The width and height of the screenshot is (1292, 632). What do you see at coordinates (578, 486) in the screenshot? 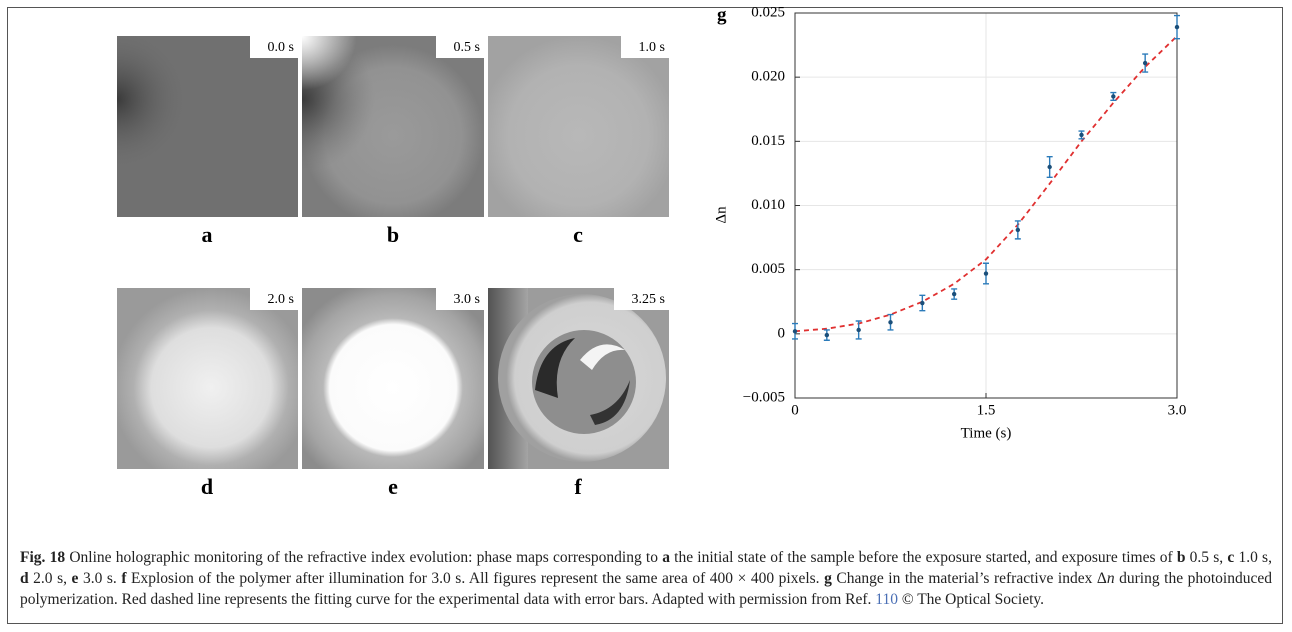
I see `panel-label: f` at bounding box center [578, 486].